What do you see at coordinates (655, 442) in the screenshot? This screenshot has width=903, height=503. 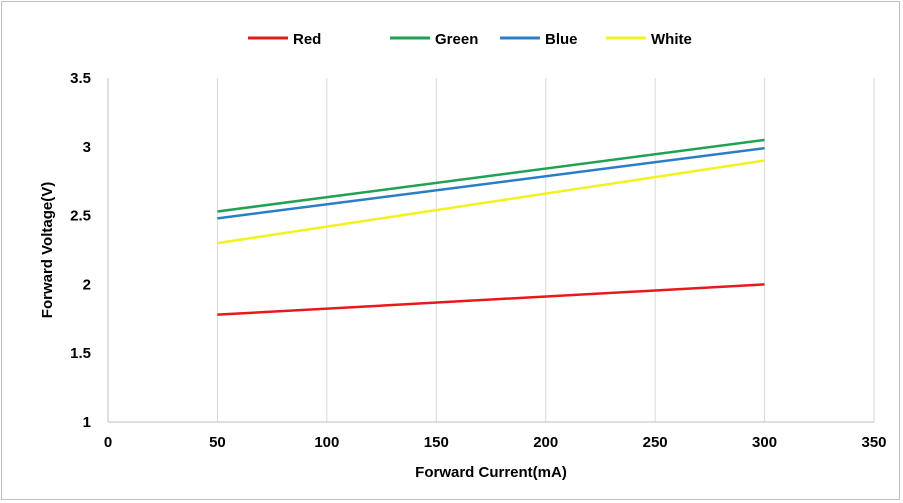 I see `x-tick-label: 250` at bounding box center [655, 442].